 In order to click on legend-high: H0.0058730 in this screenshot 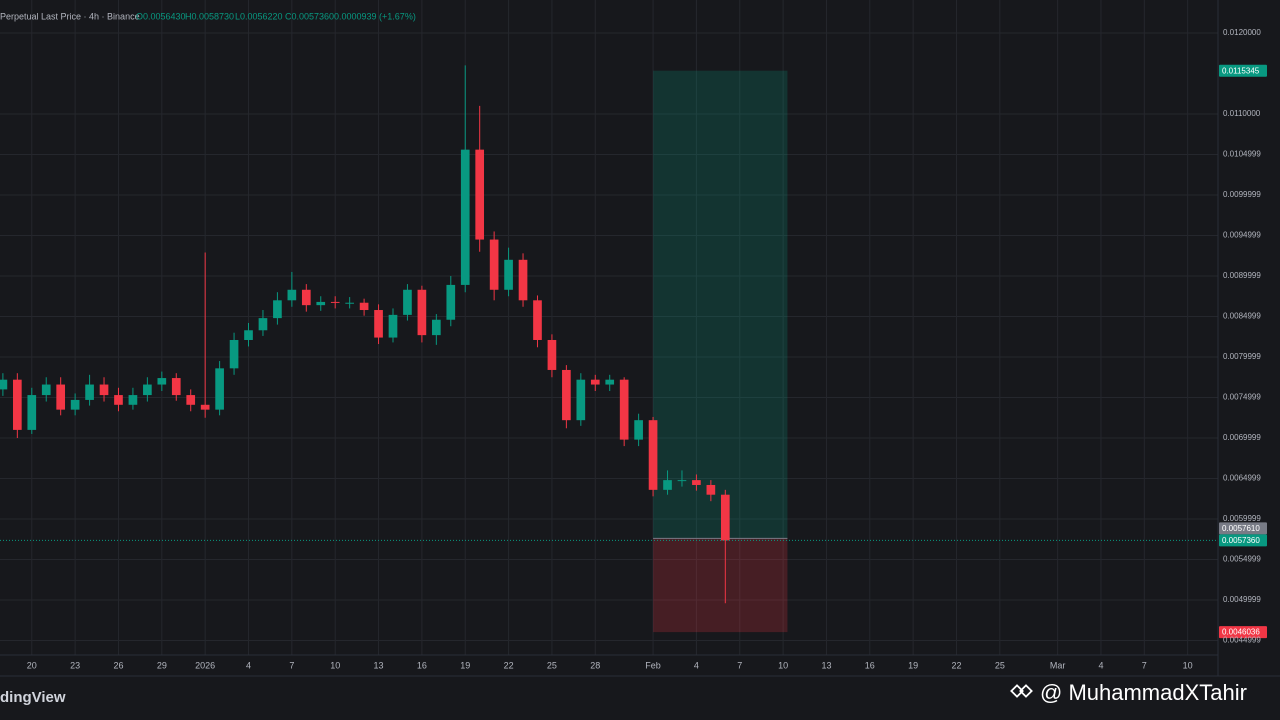, I will do `click(209, 16)`.